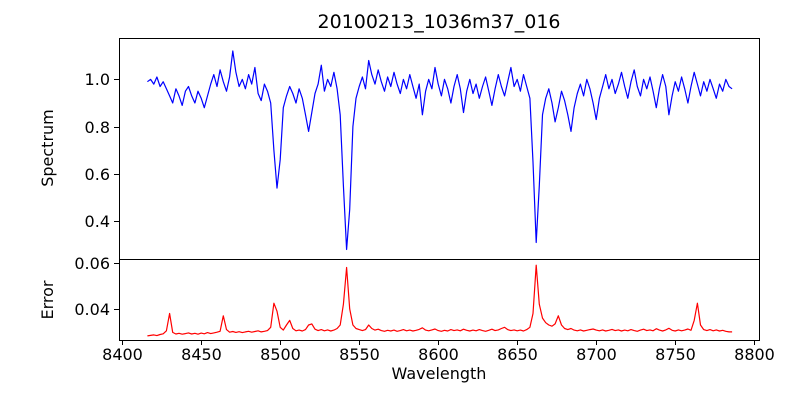 The width and height of the screenshot is (800, 400). Describe the element at coordinates (675, 354) in the screenshot. I see `x-tick-label: 8750` at that location.